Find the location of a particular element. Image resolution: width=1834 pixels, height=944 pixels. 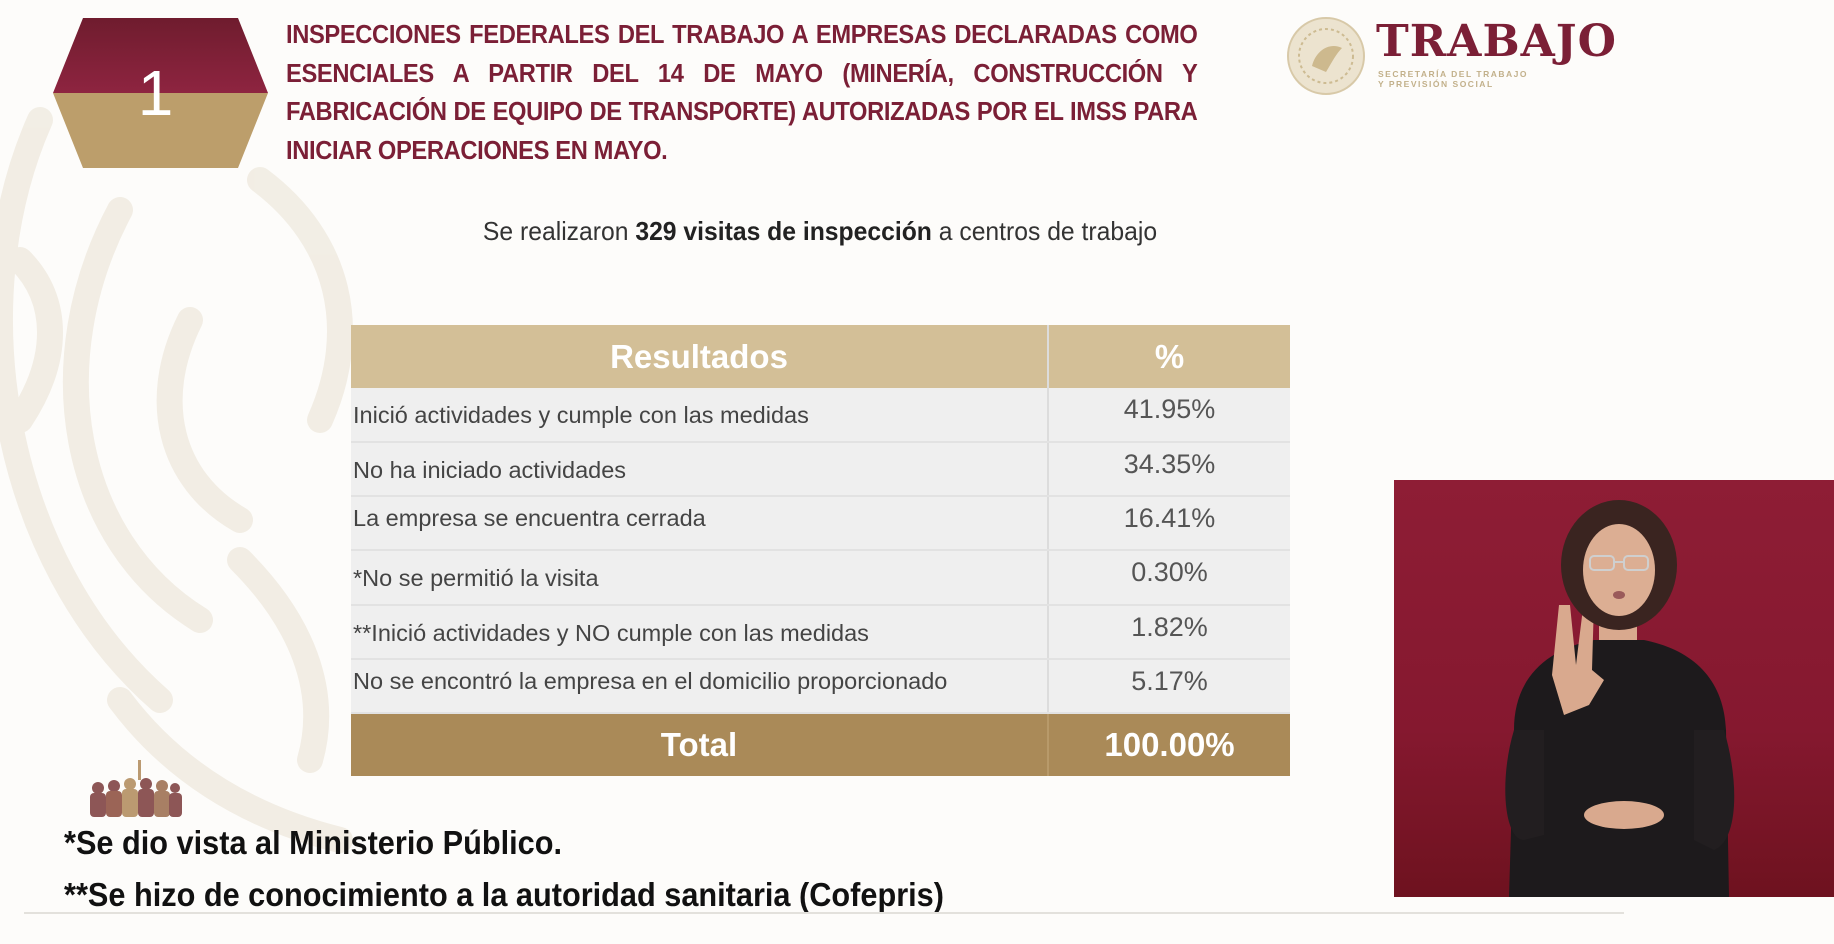

heroes-silhouette-icon is located at coordinates (136, 788).